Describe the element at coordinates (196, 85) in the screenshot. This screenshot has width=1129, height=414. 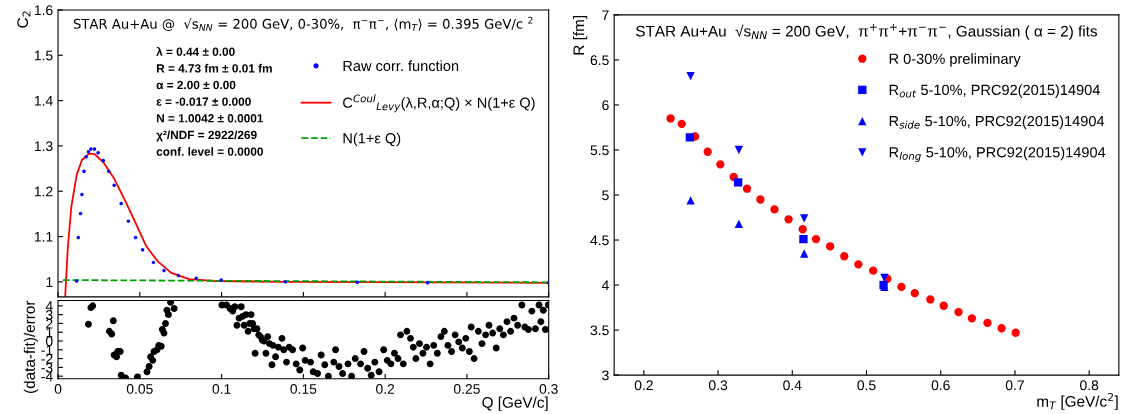
I see `annotation: α = 2.00 ± 0.00` at that location.